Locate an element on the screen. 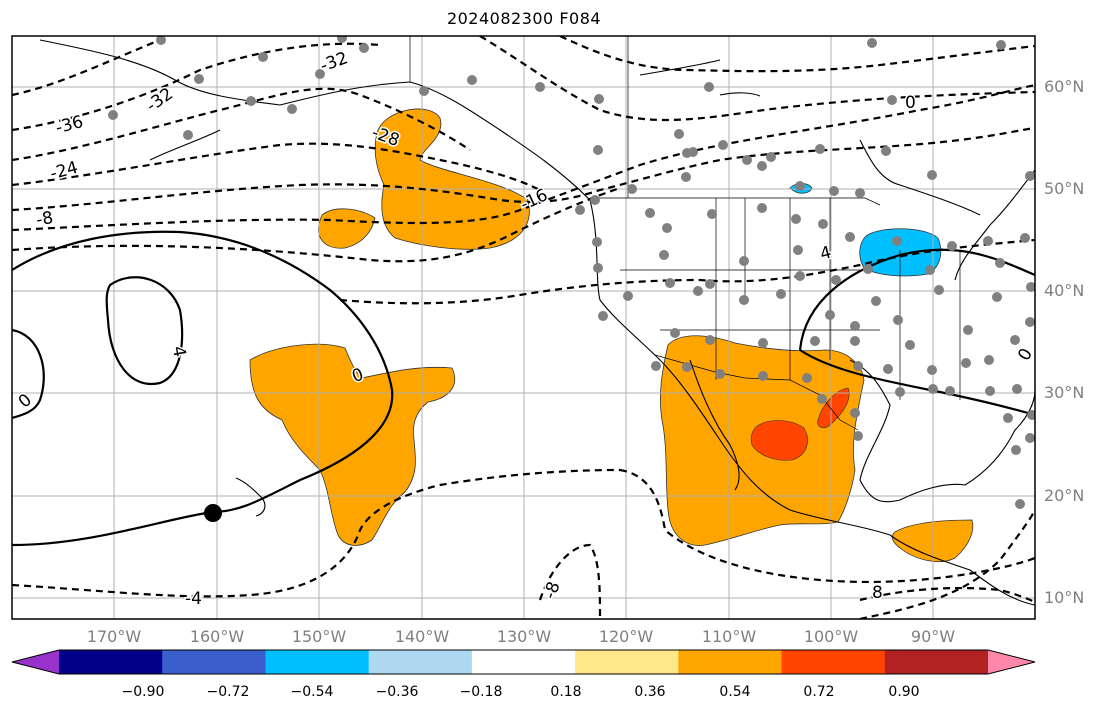  lat-label-40n: 40°N is located at coordinates (1064, 290).